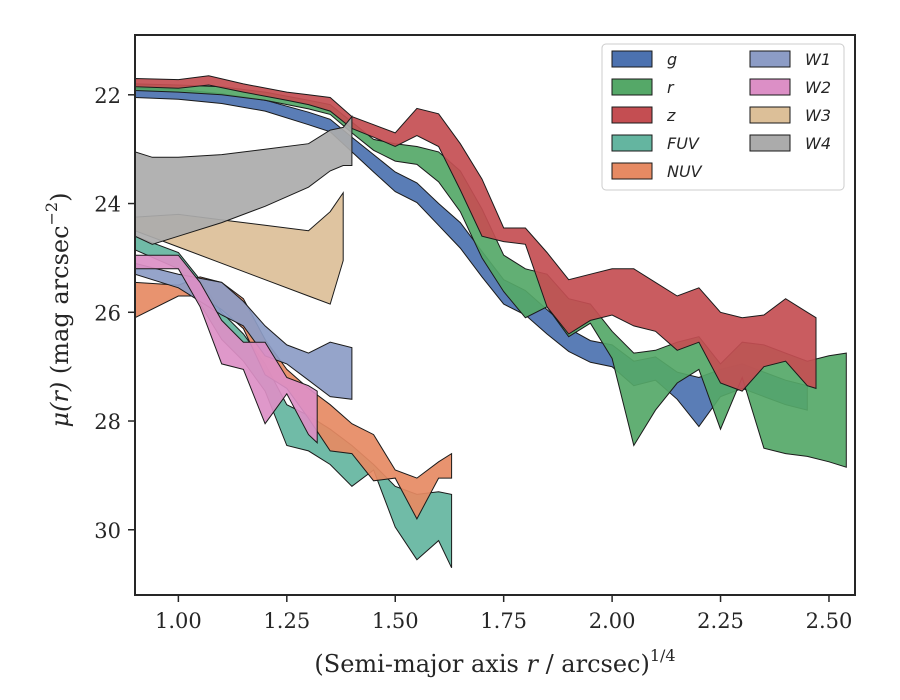 This screenshot has width=900, height=700. I want to click on y-tick-label: 24, so click(107, 205).